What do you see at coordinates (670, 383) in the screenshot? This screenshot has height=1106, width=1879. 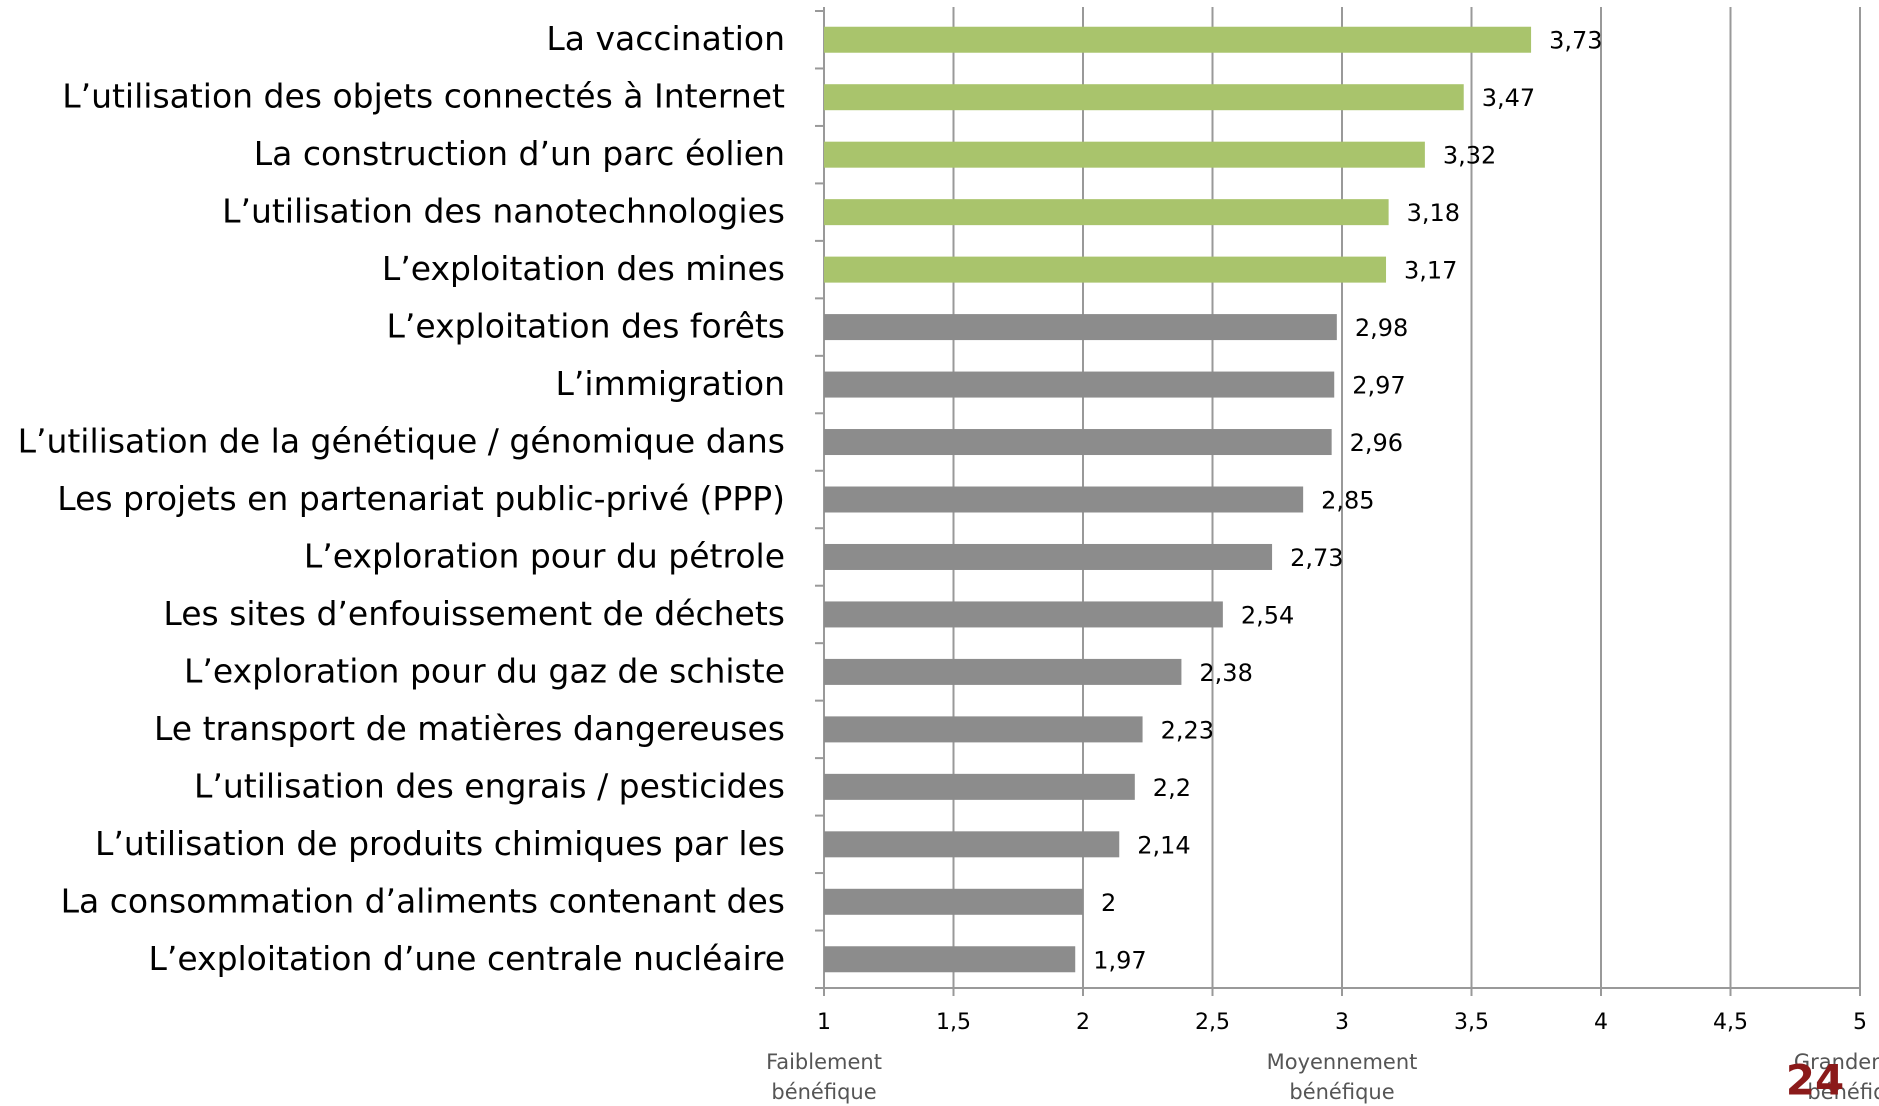 I see `category-label: L’immigration` at bounding box center [670, 383].